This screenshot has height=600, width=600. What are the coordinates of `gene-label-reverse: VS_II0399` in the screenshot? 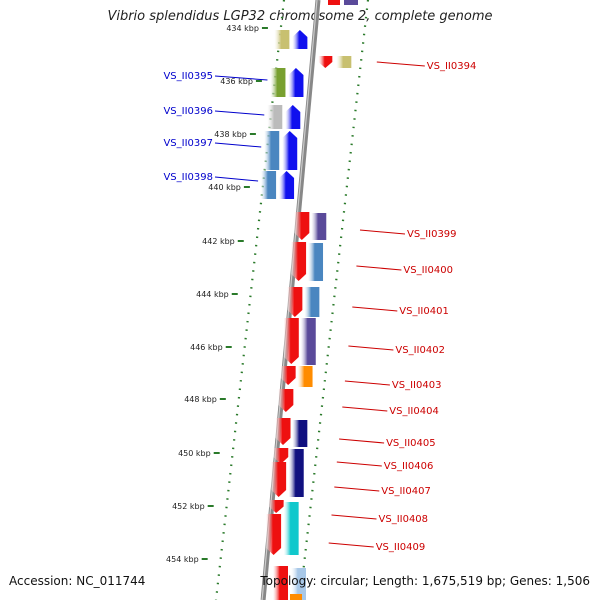 It's located at (432, 234).